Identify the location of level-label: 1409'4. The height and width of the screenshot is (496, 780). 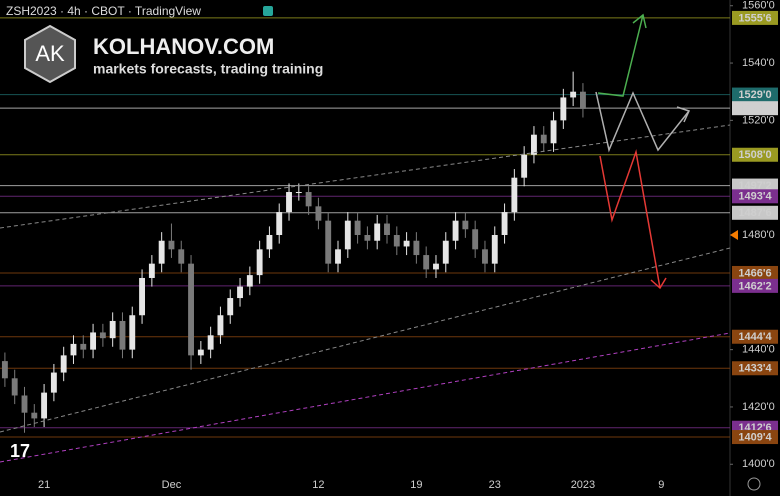
(755, 437).